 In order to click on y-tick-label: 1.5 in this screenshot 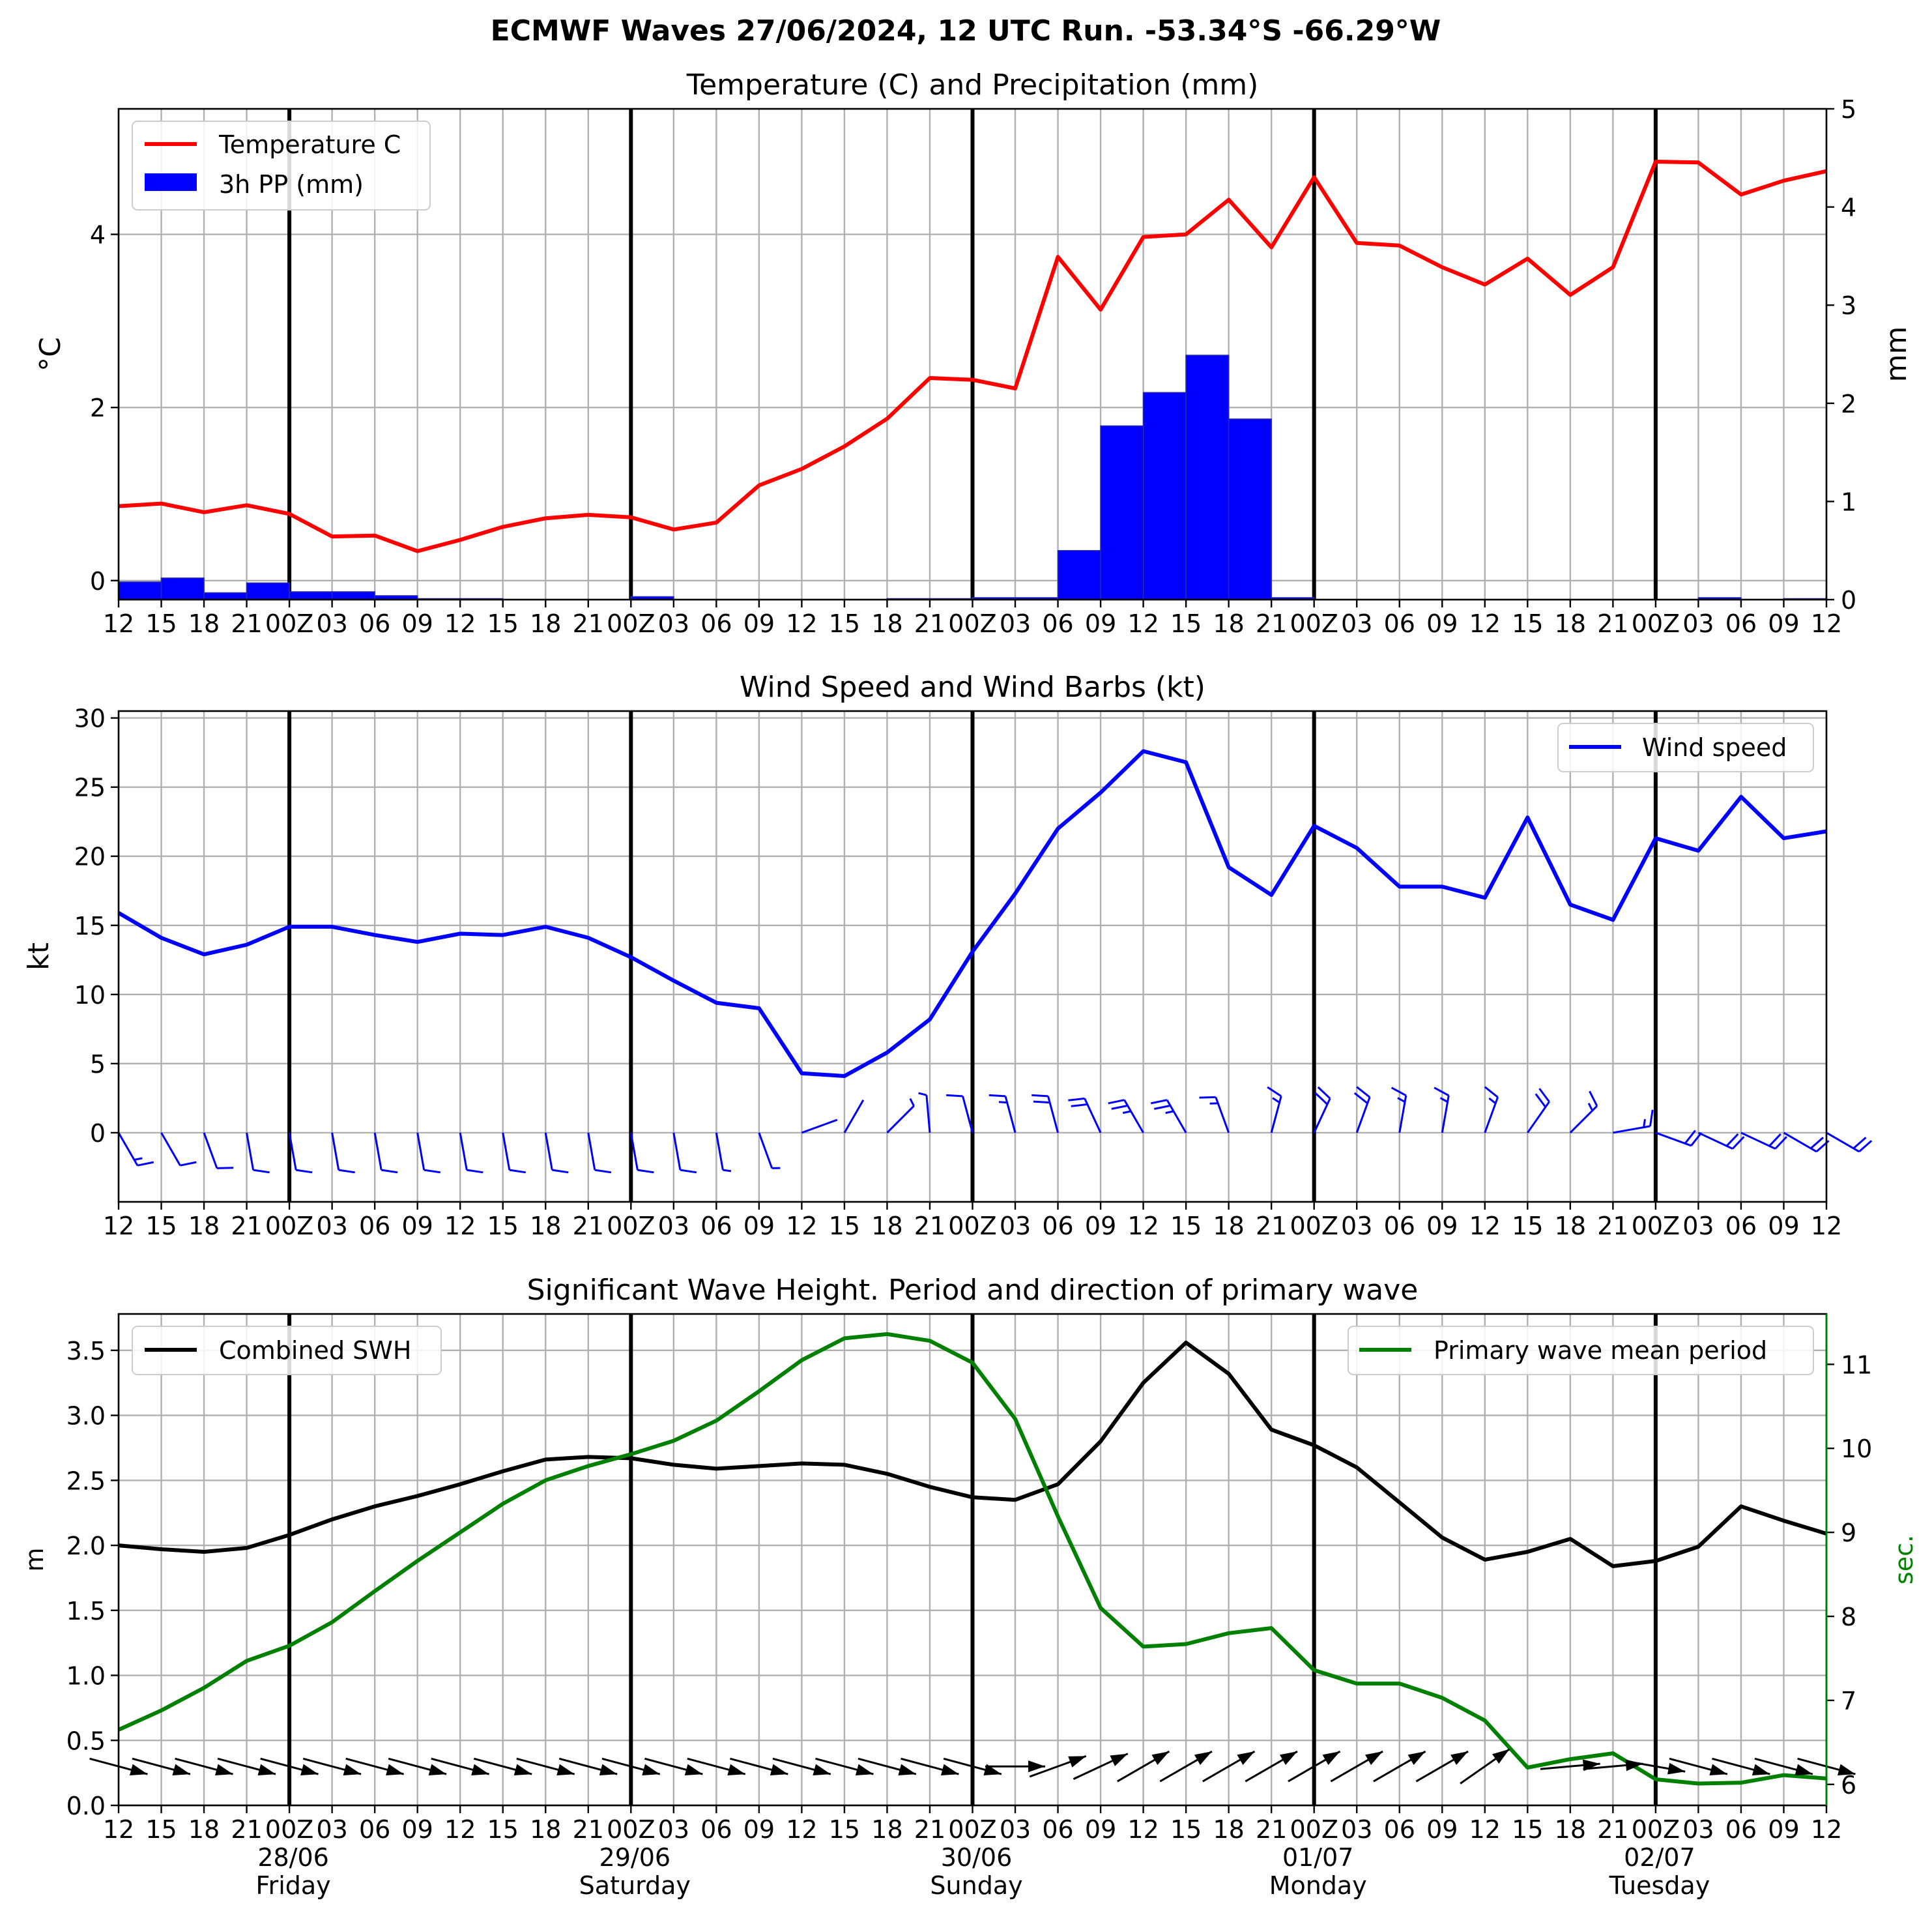, I will do `click(86, 1611)`.